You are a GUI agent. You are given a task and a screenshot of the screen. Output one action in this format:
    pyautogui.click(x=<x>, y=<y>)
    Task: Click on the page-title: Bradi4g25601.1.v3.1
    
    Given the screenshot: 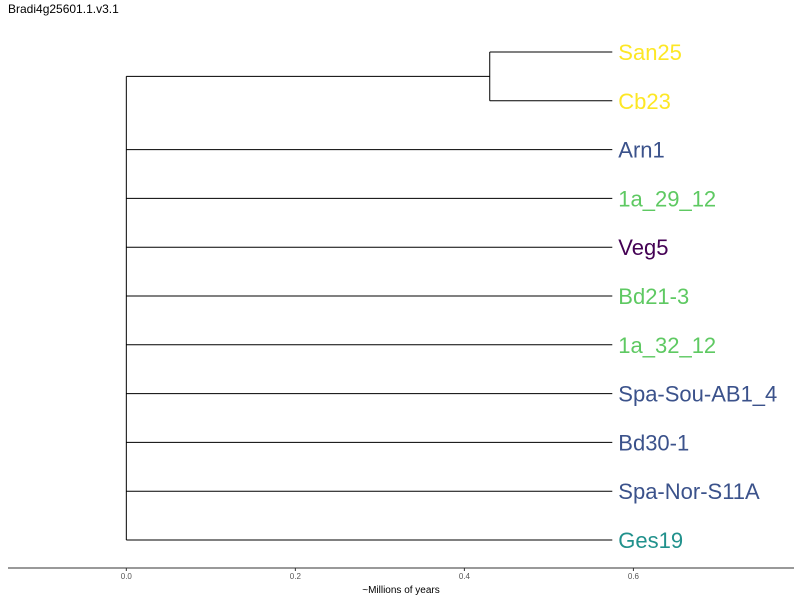 What is the action you would take?
    pyautogui.click(x=63, y=9)
    